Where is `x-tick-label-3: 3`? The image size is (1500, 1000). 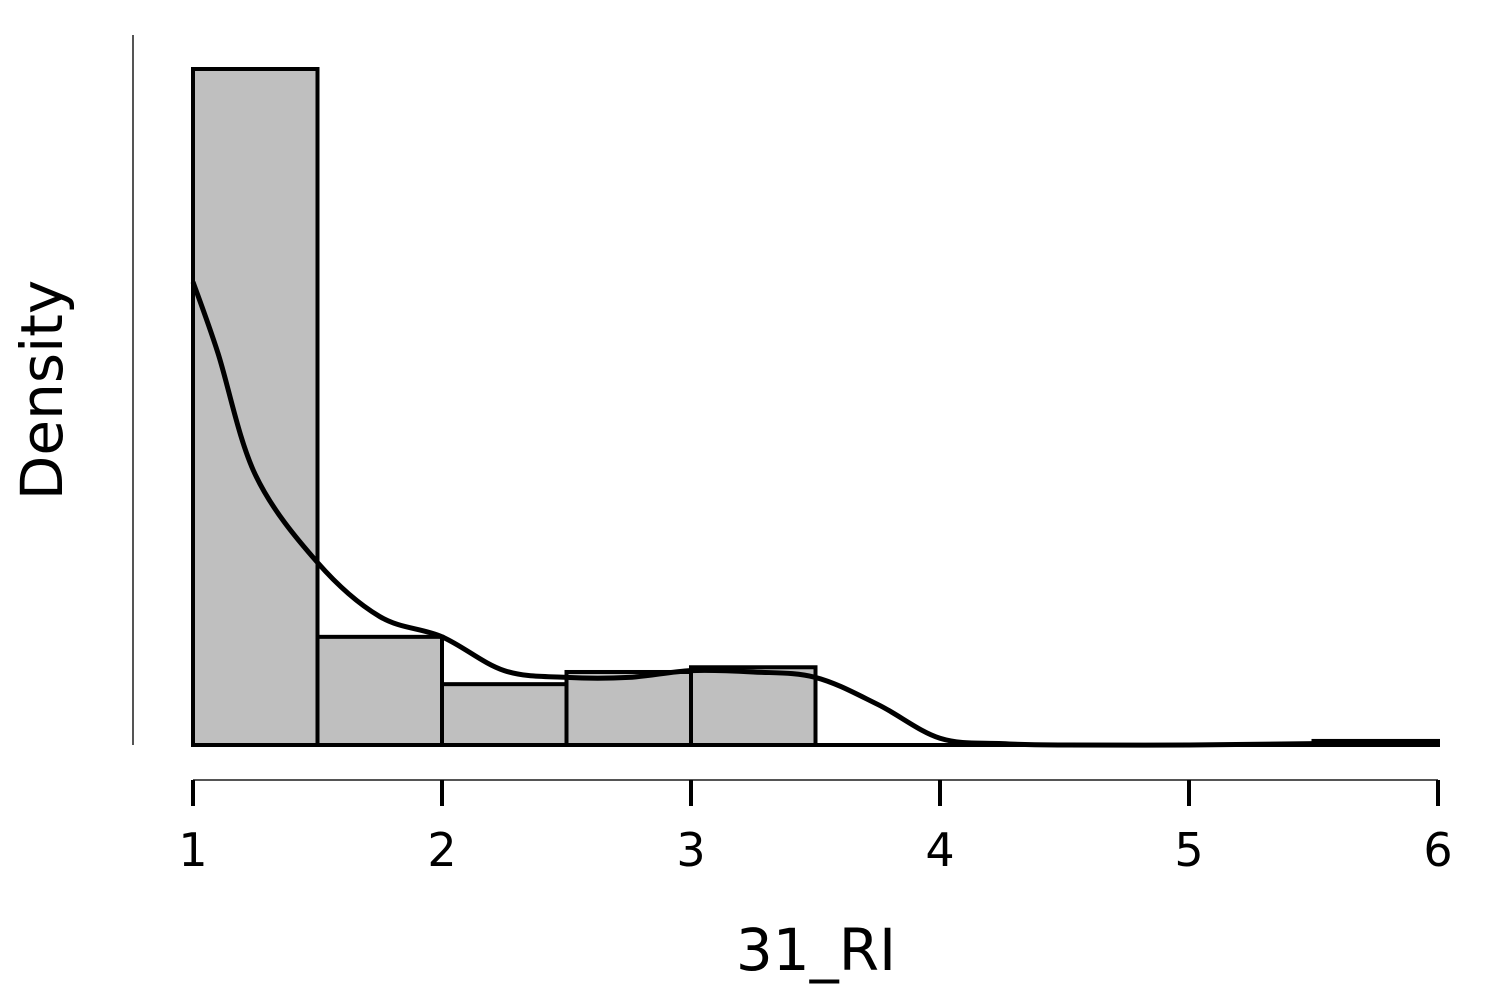 x-tick-label-3: 3 is located at coordinates (690, 850).